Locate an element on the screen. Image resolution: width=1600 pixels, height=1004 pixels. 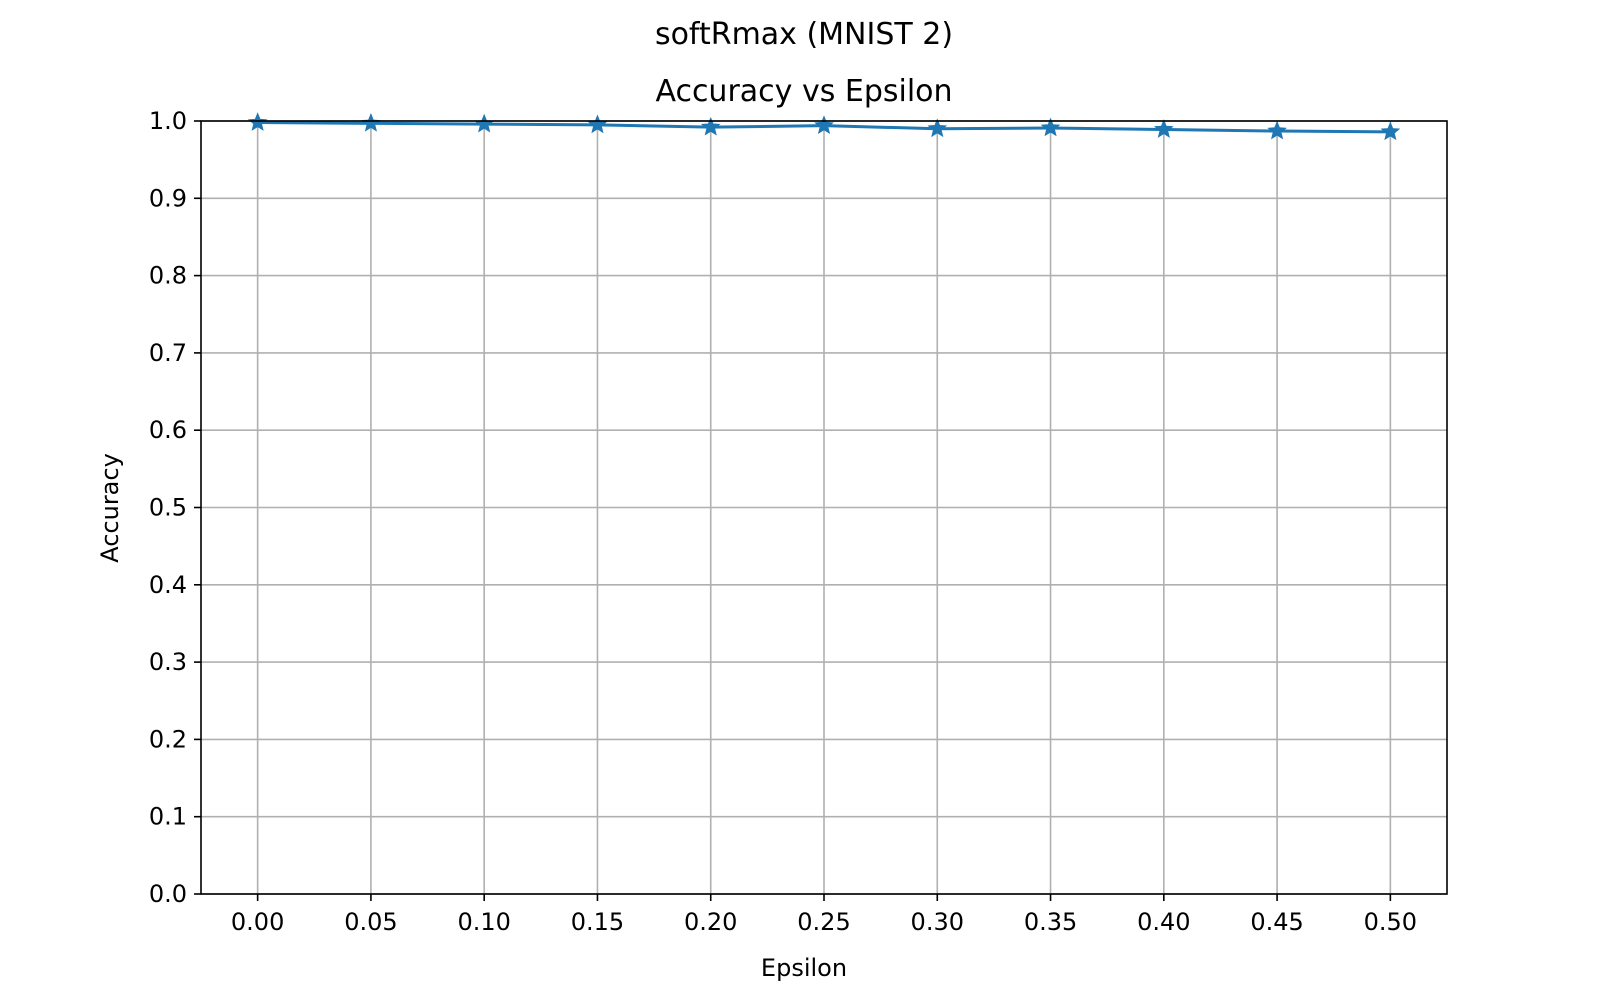
x-tick-label: 0.15 is located at coordinates (597, 922).